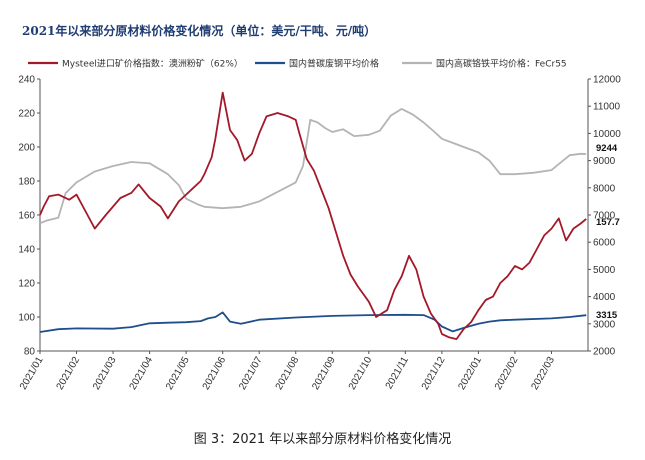 The height and width of the screenshot is (460, 645). Describe the element at coordinates (324, 373) in the screenshot. I see `x-tick-label: 2021/09` at that location.